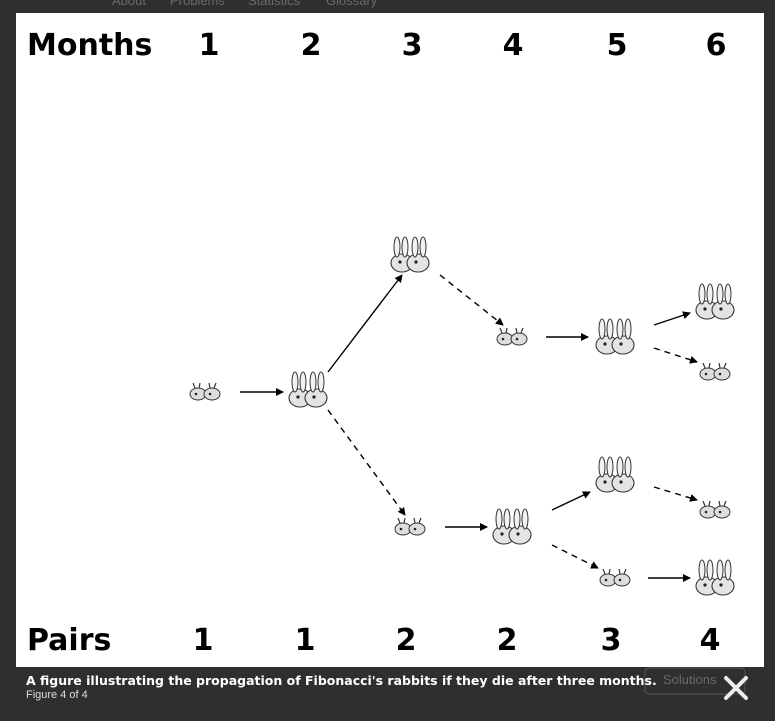  What do you see at coordinates (197, 4) in the screenshot?
I see `nav-link: Problems` at bounding box center [197, 4].